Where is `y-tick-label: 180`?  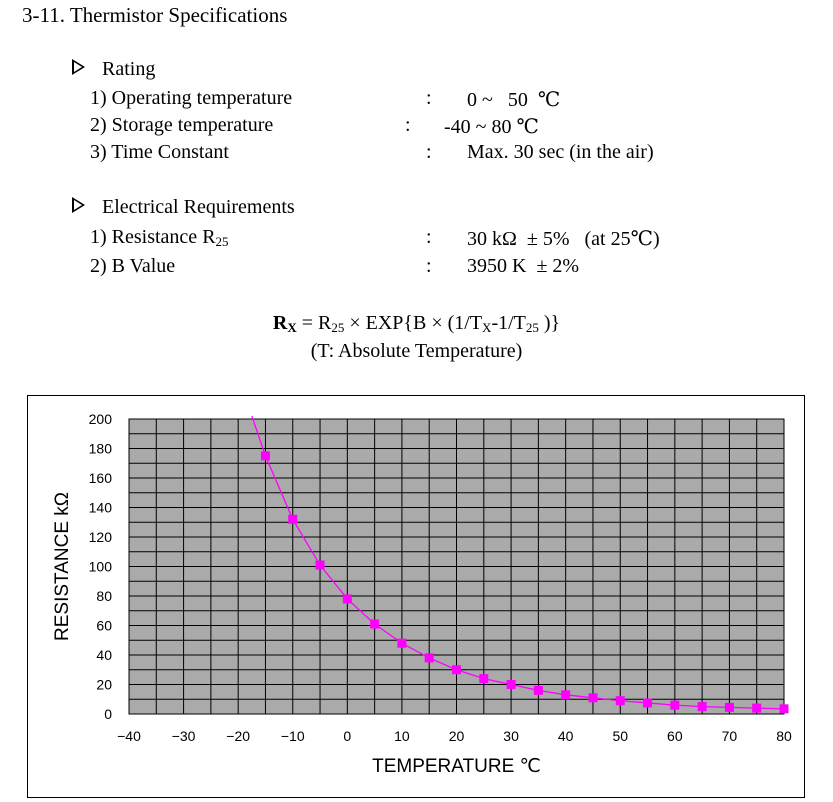 y-tick-label: 180 is located at coordinates (101, 449).